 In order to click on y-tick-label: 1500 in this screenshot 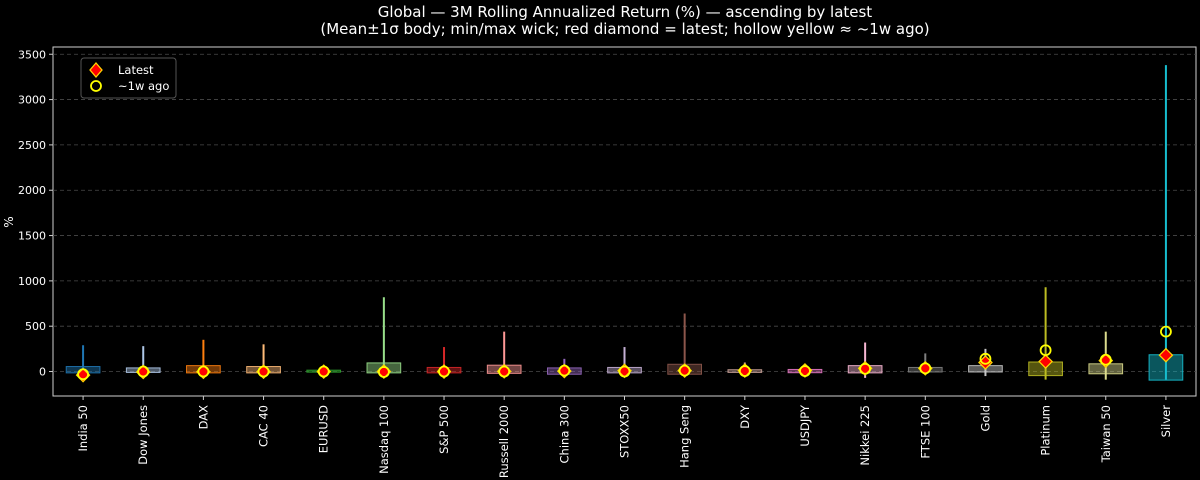, I will do `click(32, 236)`.